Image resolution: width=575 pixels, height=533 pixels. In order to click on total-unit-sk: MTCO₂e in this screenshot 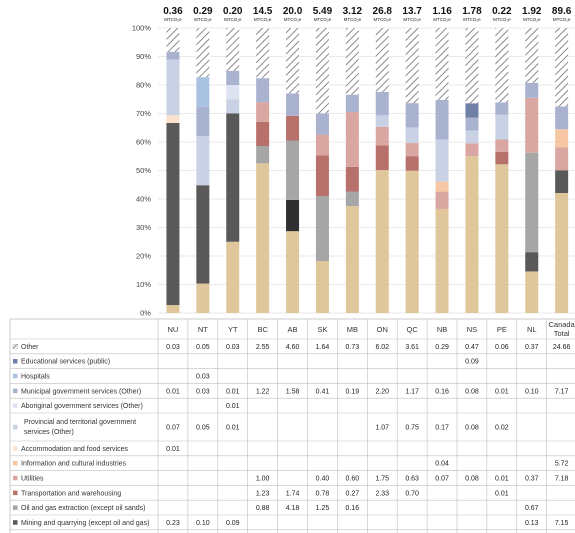, I will do `click(323, 19)`.